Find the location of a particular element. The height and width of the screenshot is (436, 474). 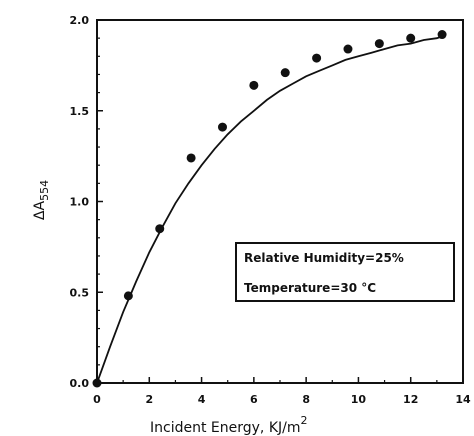

x-tick-label: 6 is located at coordinates (254, 399).